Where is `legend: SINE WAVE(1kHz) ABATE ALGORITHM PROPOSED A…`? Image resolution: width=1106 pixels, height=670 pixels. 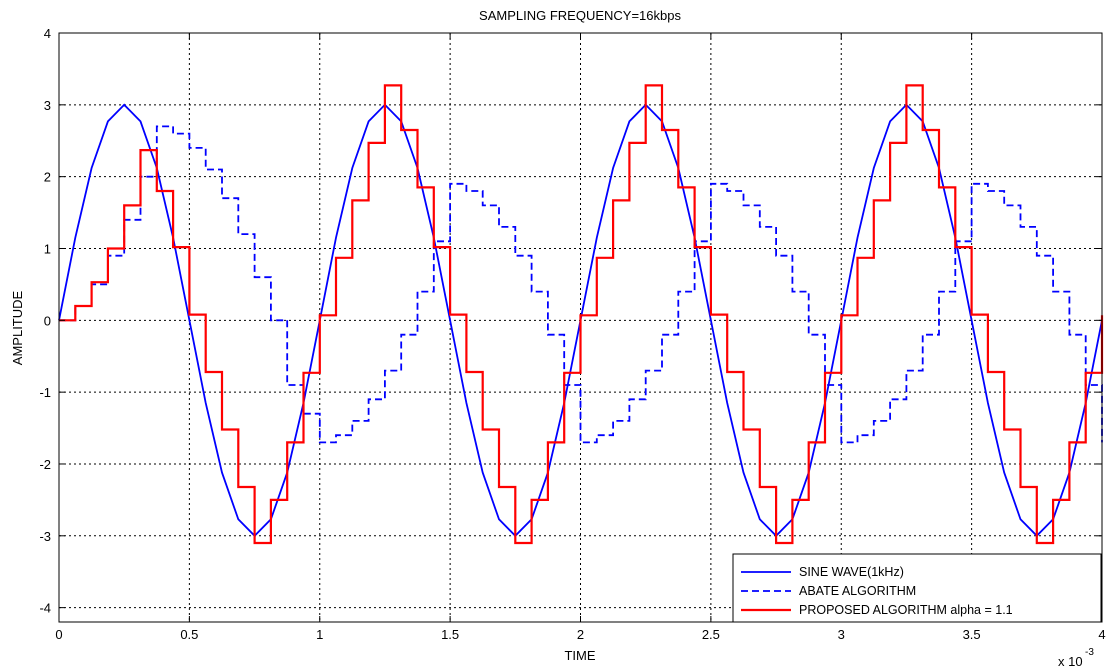
legend: SINE WAVE(1kHz) ABATE ALGORITHM PROPOSED A… is located at coordinates (917, 588).